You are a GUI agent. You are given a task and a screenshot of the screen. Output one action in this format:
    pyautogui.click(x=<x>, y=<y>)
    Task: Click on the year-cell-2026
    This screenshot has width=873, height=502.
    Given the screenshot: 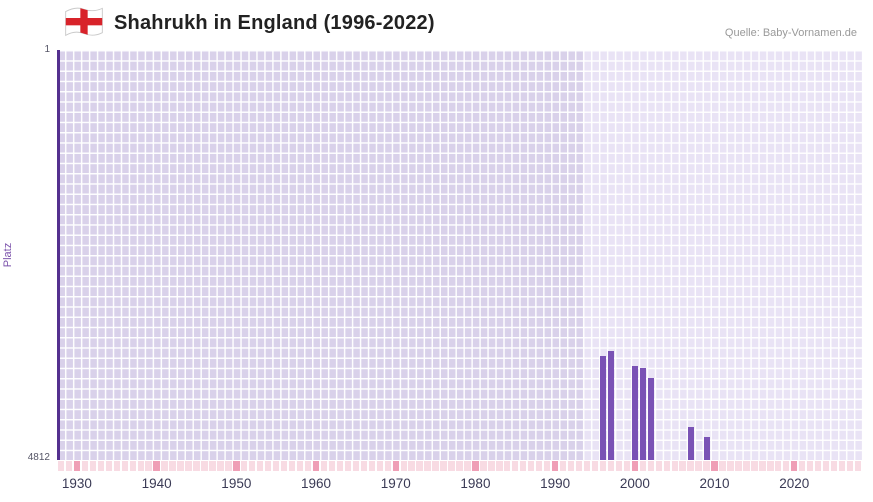 What is the action you would take?
    pyautogui.click(x=842, y=465)
    